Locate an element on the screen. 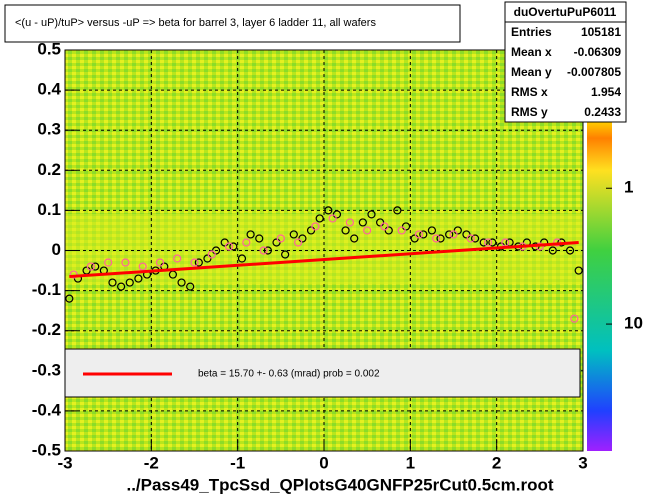 The image size is (647, 499). y-tick-label: -0.4 is located at coordinates (47, 409).